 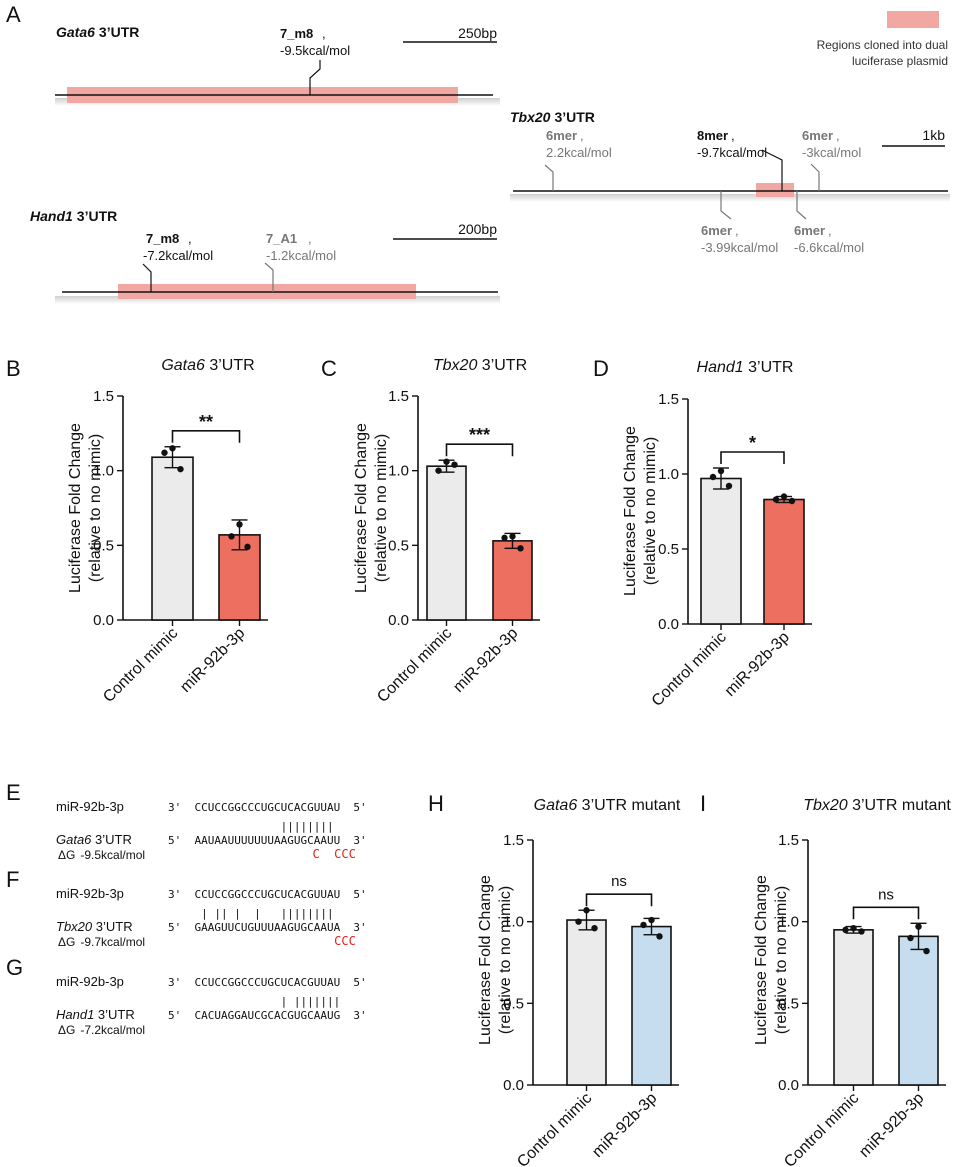 What do you see at coordinates (119, 32) in the screenshot?
I see `gata6-utr-label: 3’UTR` at bounding box center [119, 32].